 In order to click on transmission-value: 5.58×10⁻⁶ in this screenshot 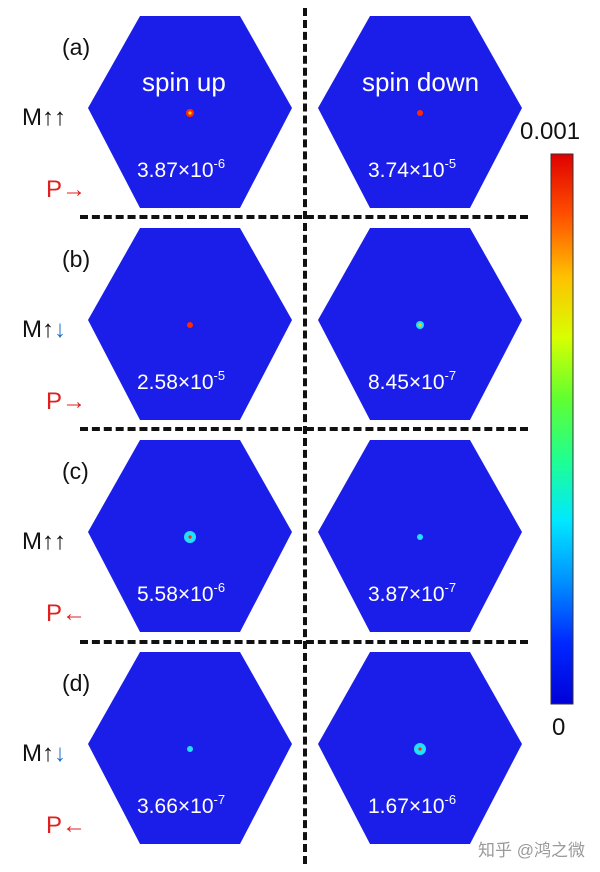, I will do `click(181, 593)`.